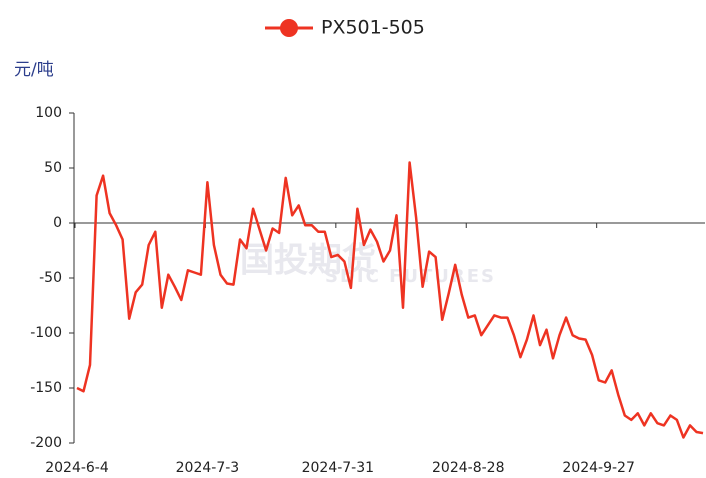  Describe the element at coordinates (598, 468) in the screenshot. I see `x-tick-label: 2024-9-27` at that location.